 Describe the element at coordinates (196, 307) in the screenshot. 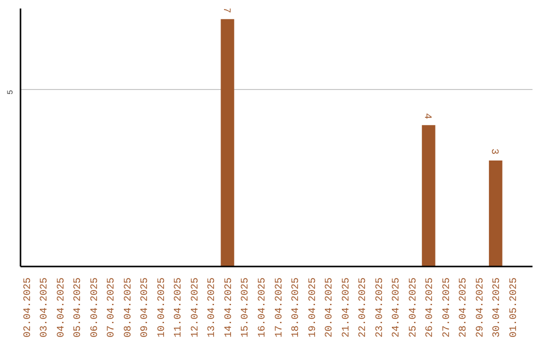

I see `x-tick-label: 12.04.2025` at that location.